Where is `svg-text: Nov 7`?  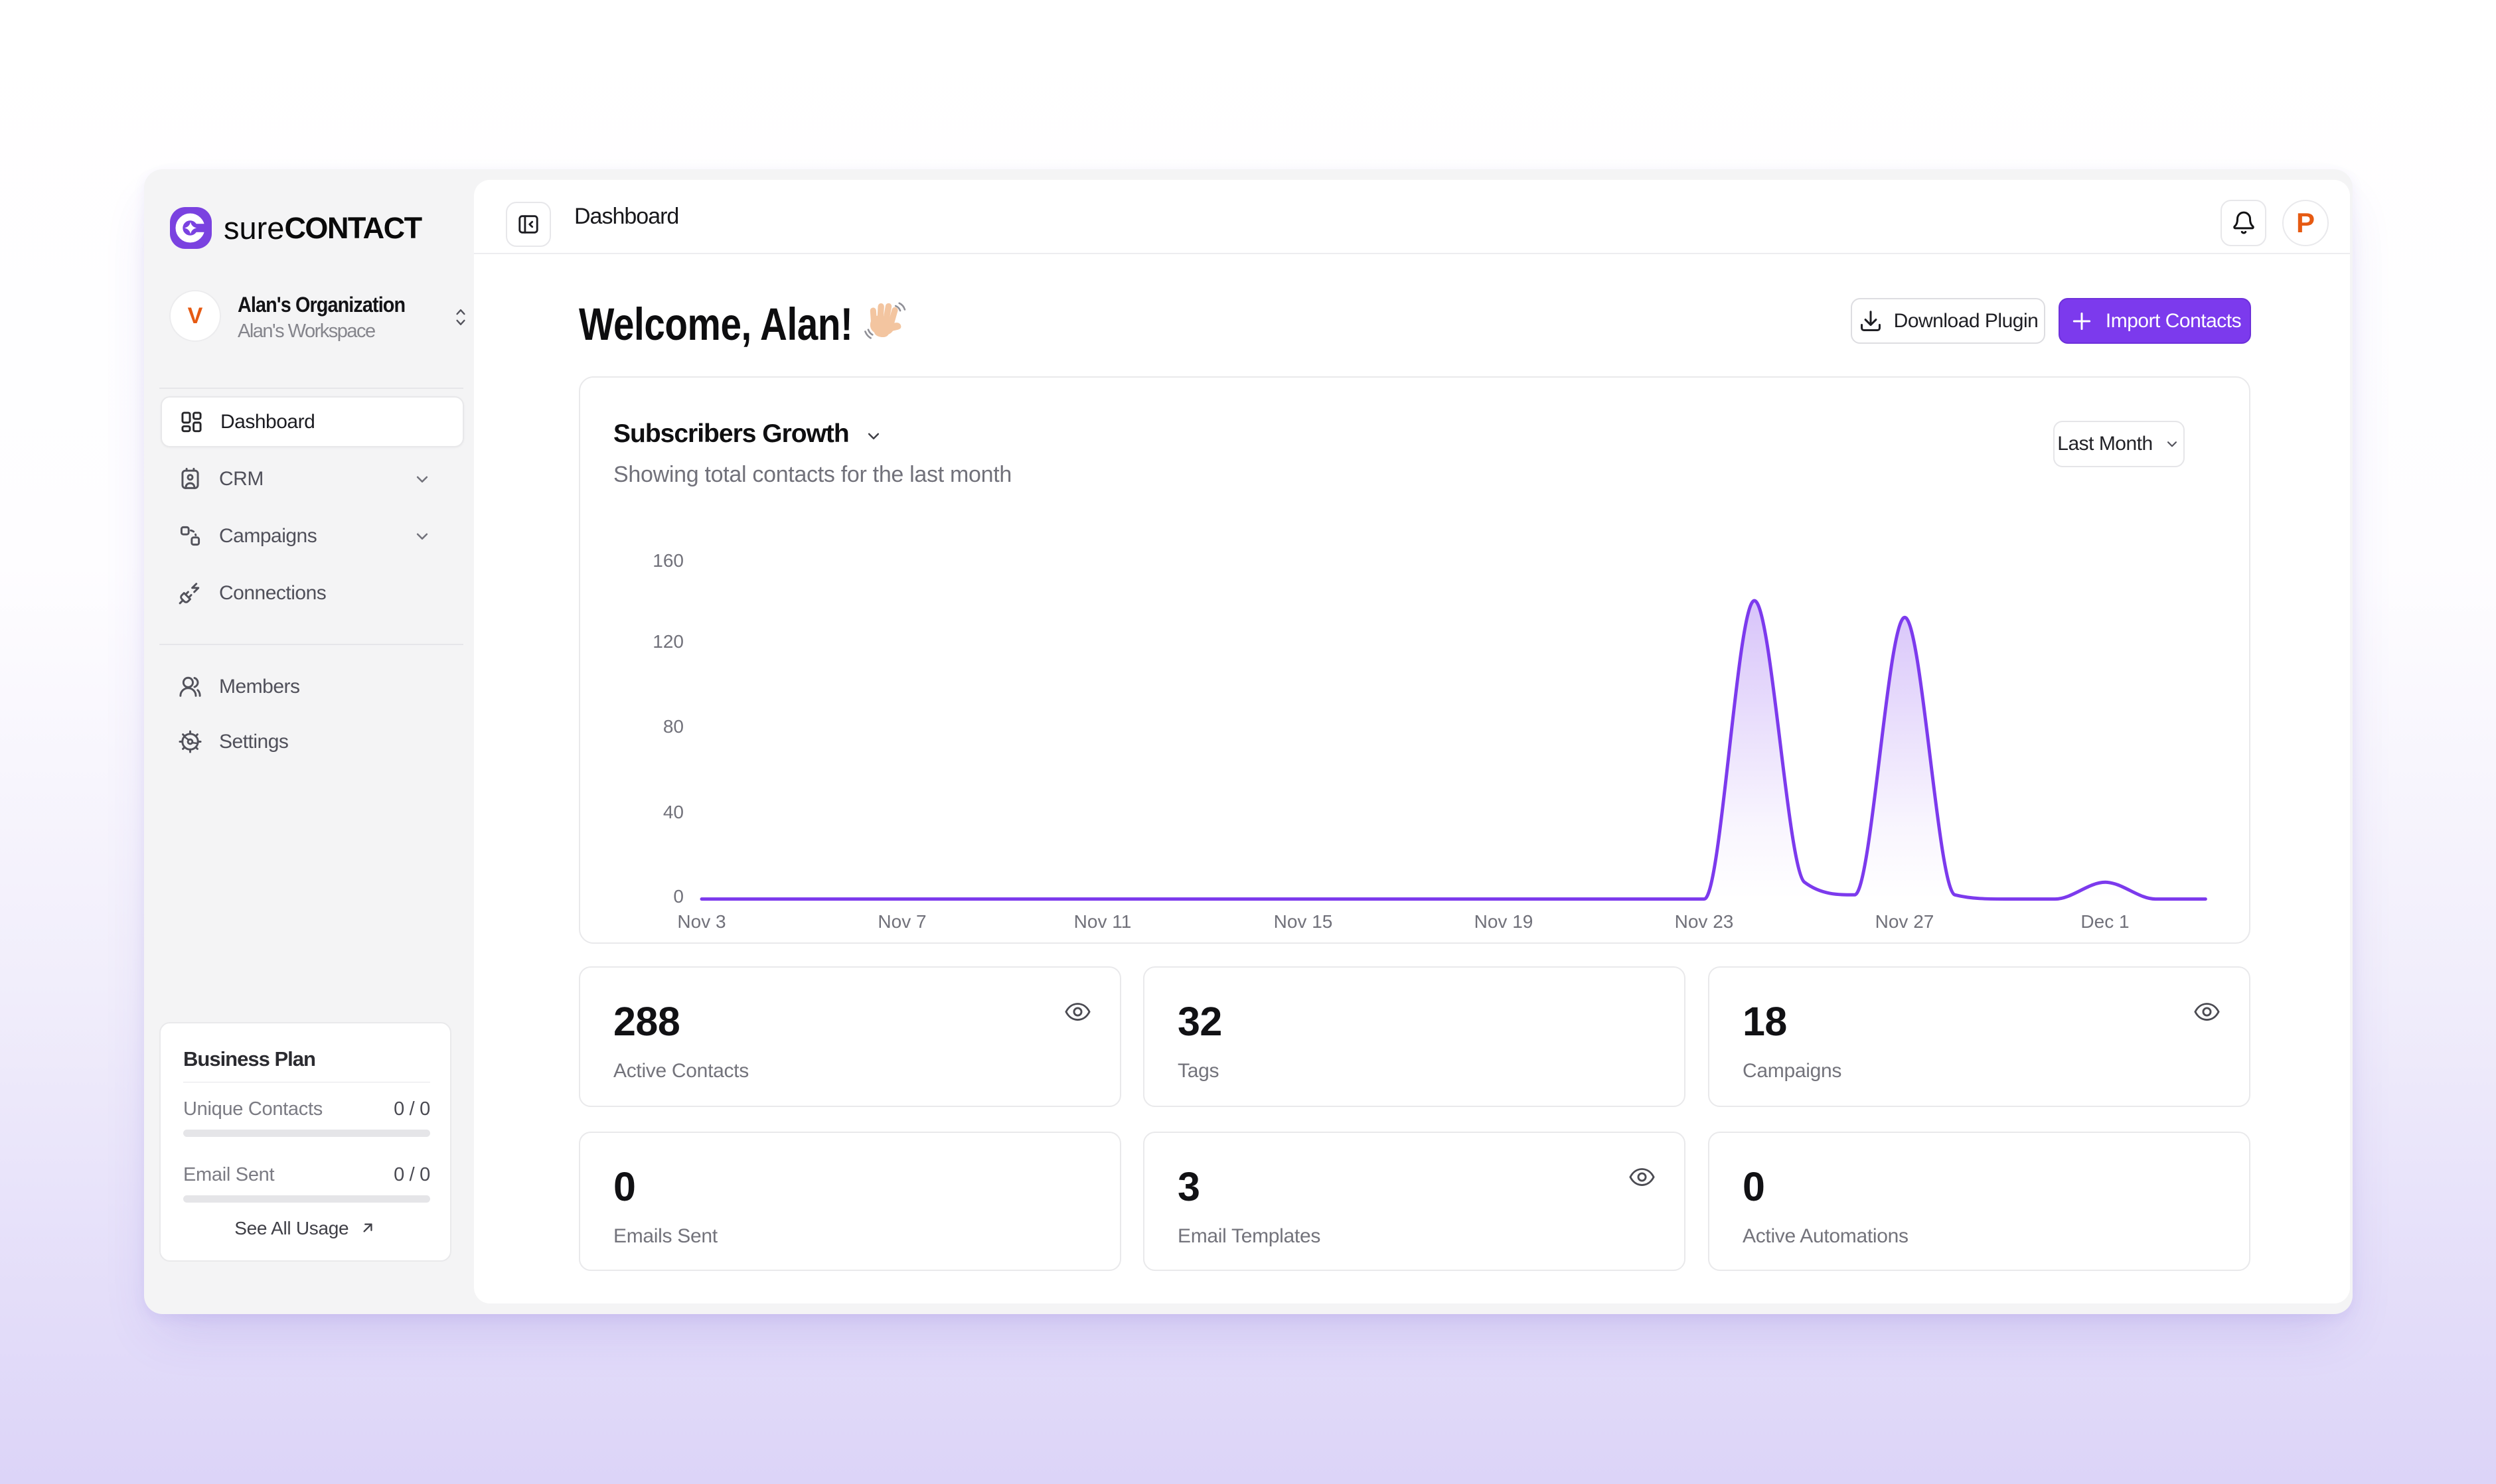 svg-text: Nov 7 is located at coordinates (902, 921).